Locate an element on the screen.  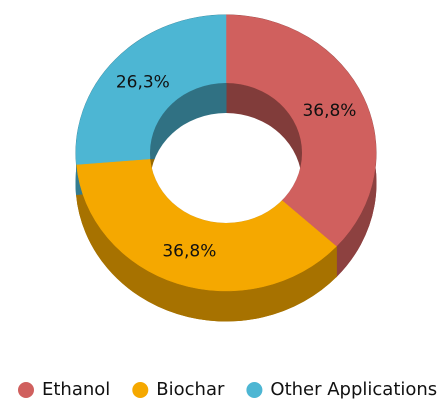
legend-label: Other Applications is located at coordinates (353, 389).